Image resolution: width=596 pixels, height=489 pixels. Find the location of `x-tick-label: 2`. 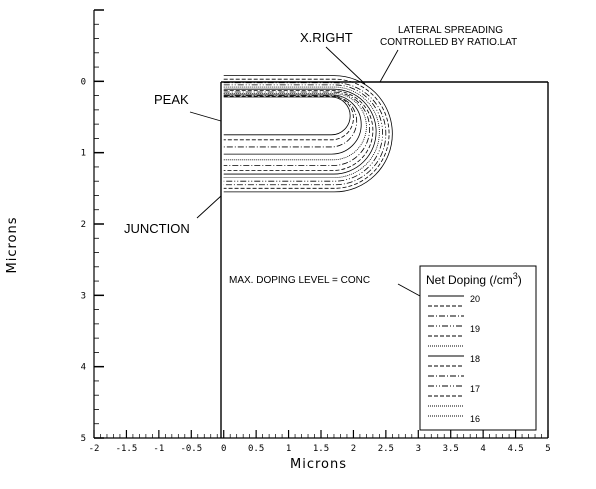

x-tick-label: 2 is located at coordinates (353, 449).